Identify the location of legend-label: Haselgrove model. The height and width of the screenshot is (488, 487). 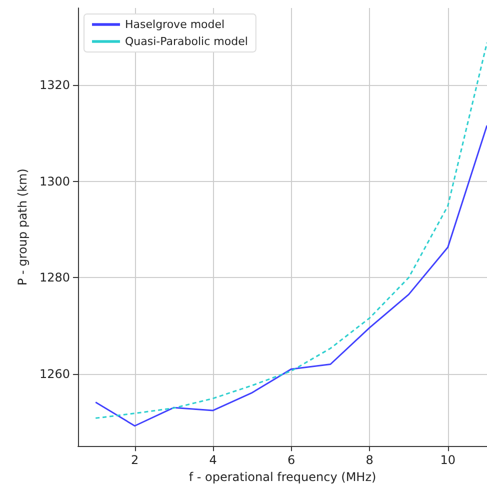
(175, 24).